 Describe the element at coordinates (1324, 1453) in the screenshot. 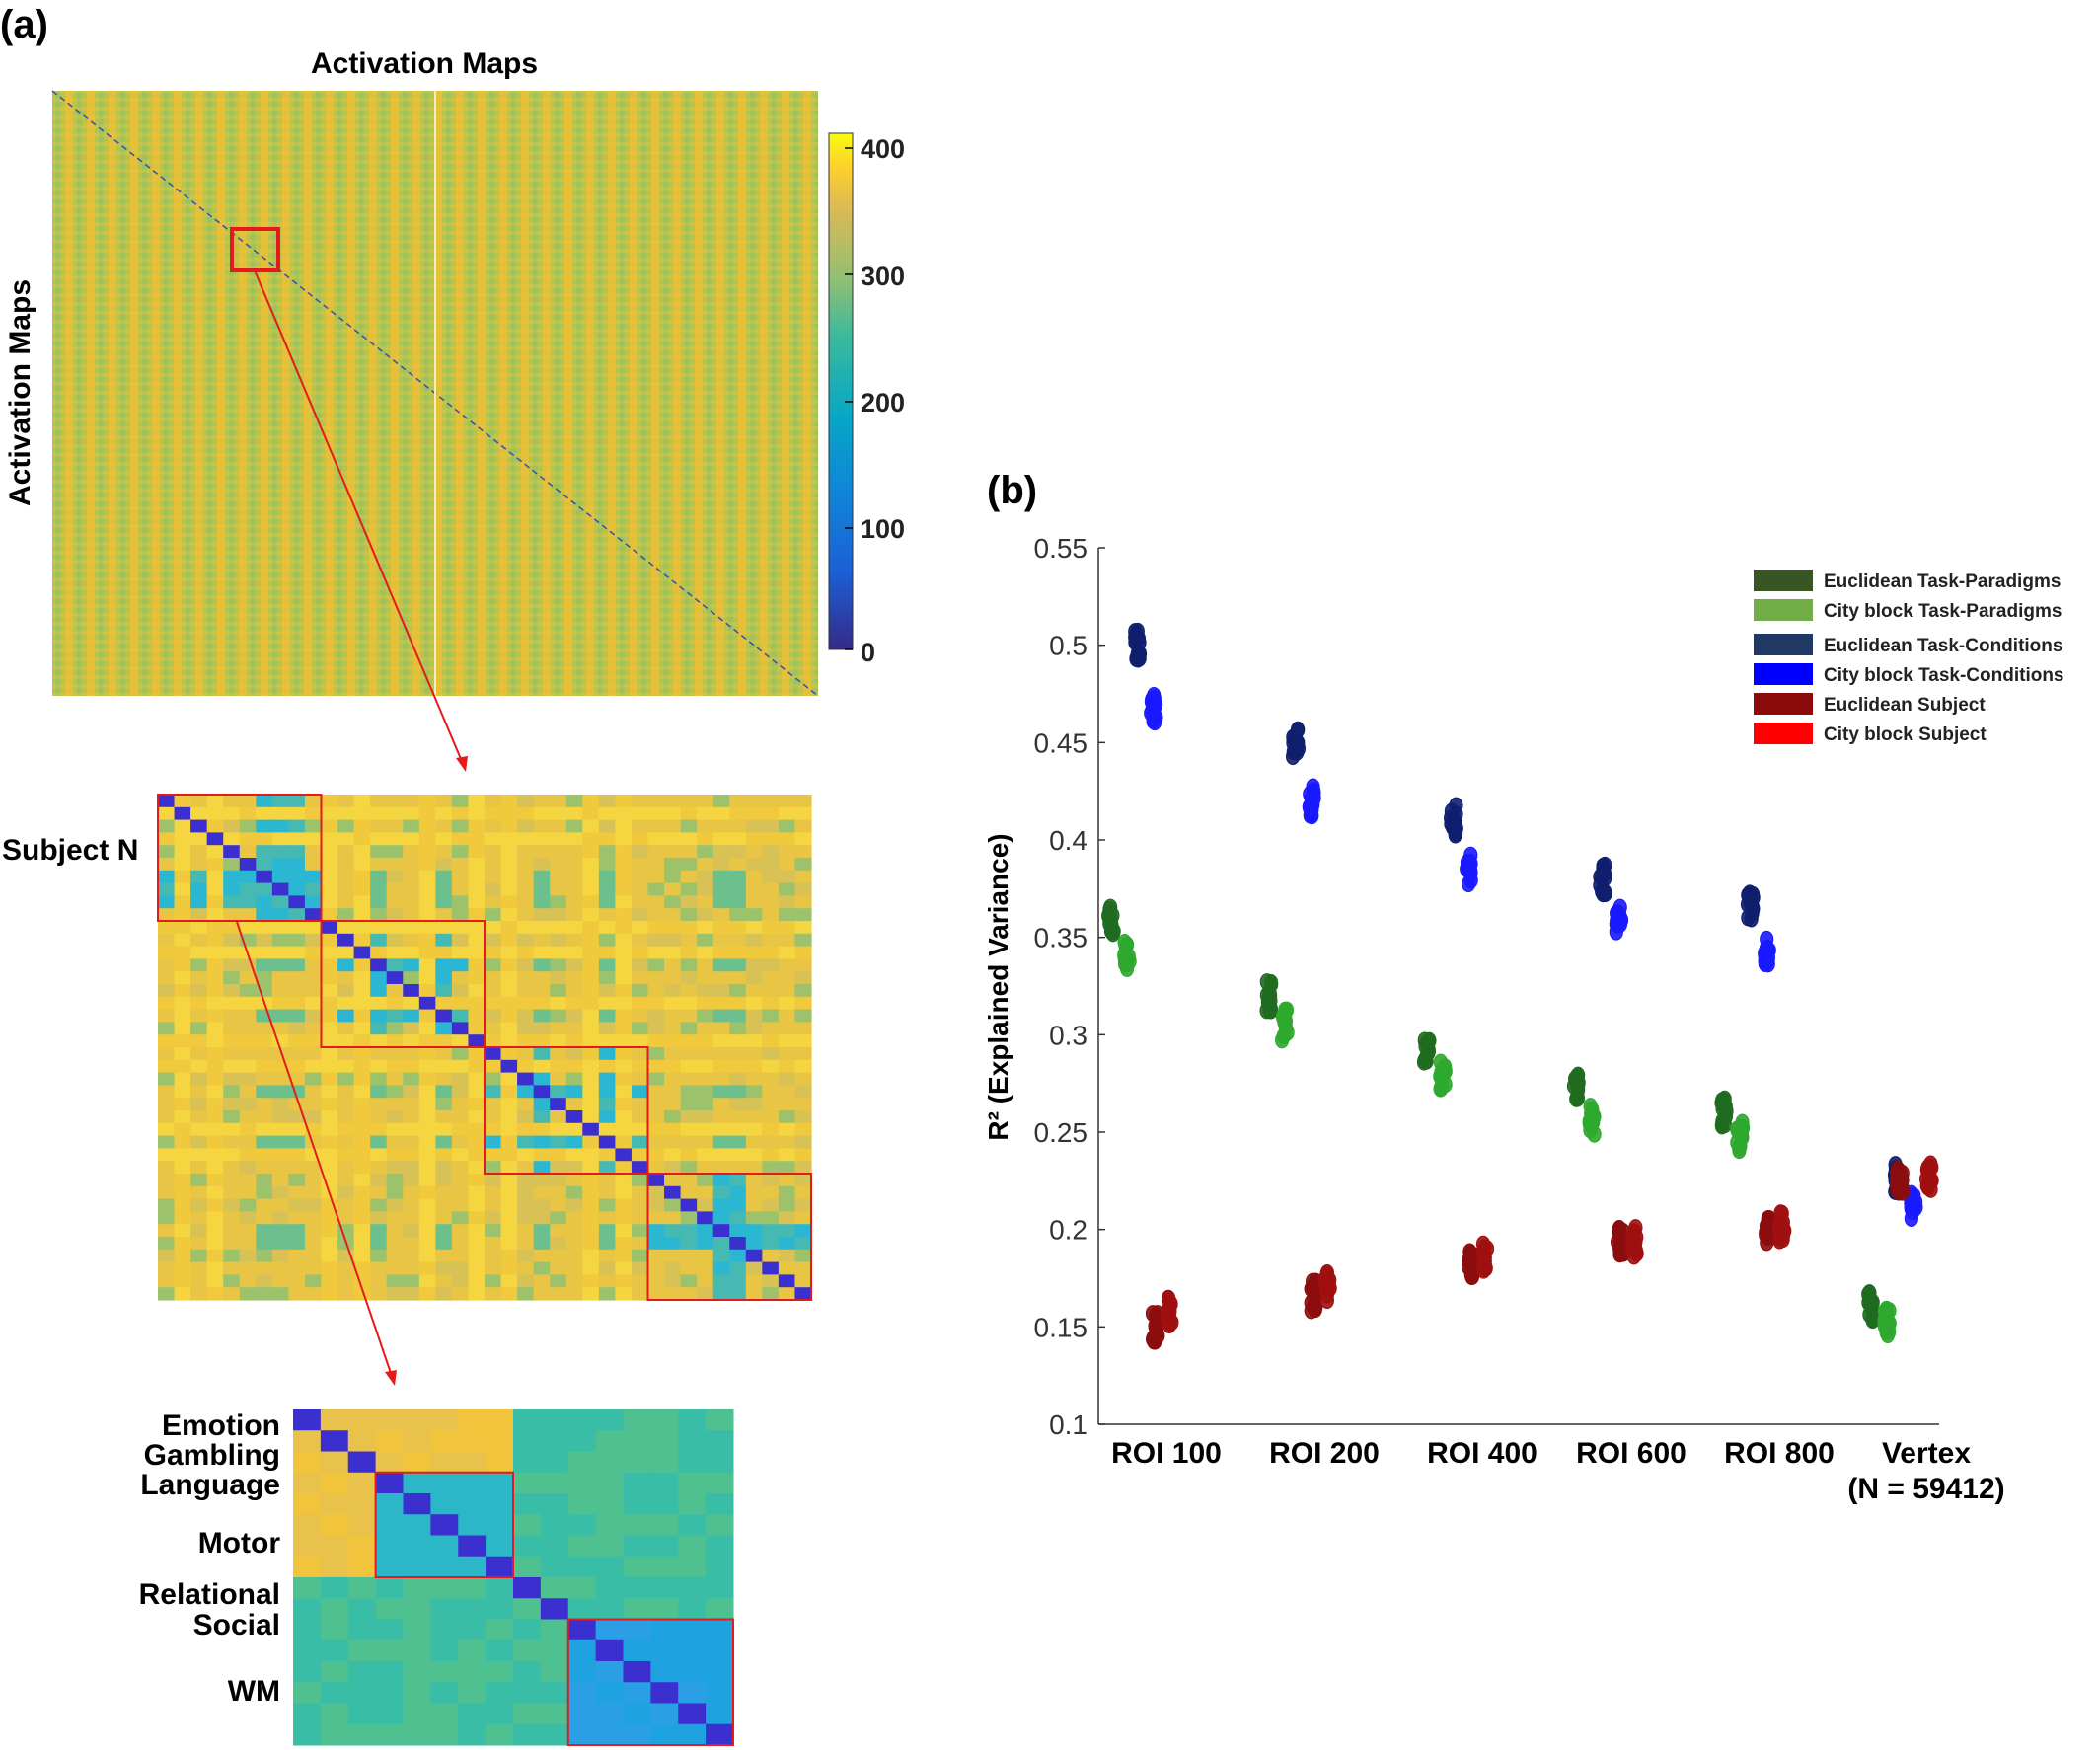

I see `x-tick-label: ROI 200` at that location.